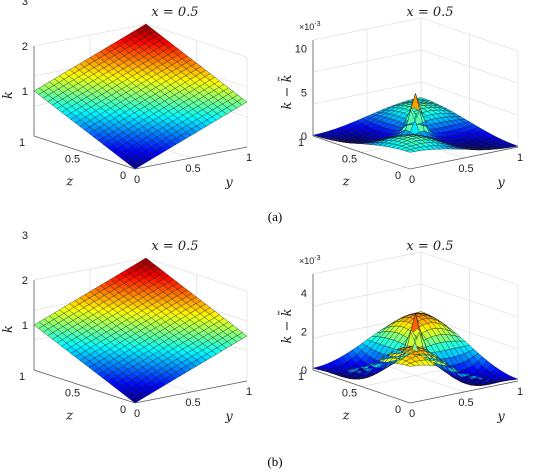  Describe the element at coordinates (274, 461) in the screenshot. I see `caption-b: (b)` at that location.